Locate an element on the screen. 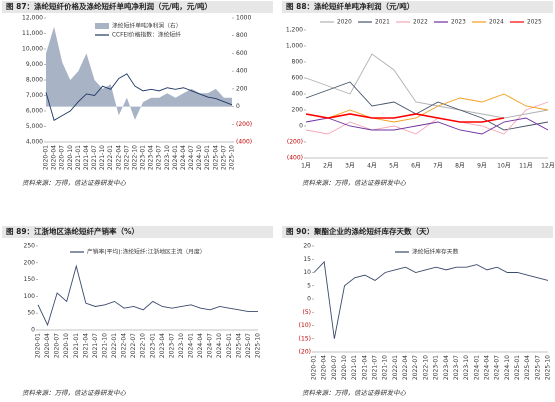 The width and height of the screenshot is (555, 402). y-tick-label: 10,000 is located at coordinates (32, 49).